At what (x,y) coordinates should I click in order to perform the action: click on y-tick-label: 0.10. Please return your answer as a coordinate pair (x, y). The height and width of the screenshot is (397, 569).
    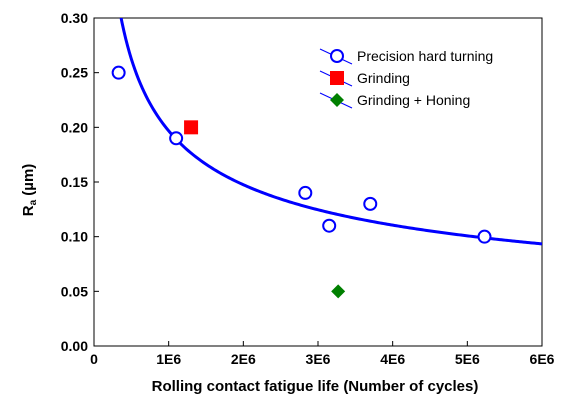
    Looking at the image, I should click on (74, 237).